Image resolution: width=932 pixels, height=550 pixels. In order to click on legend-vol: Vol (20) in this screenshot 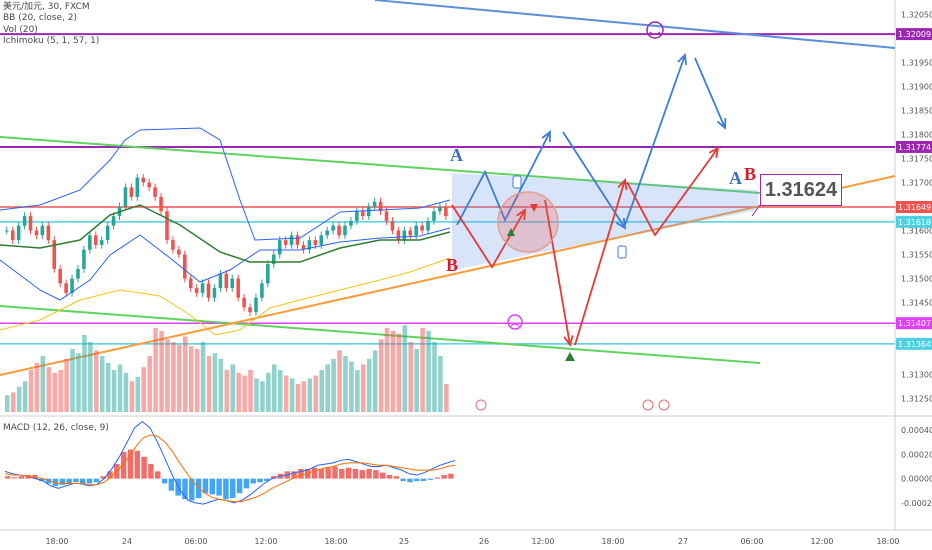, I will do `click(20, 30)`.